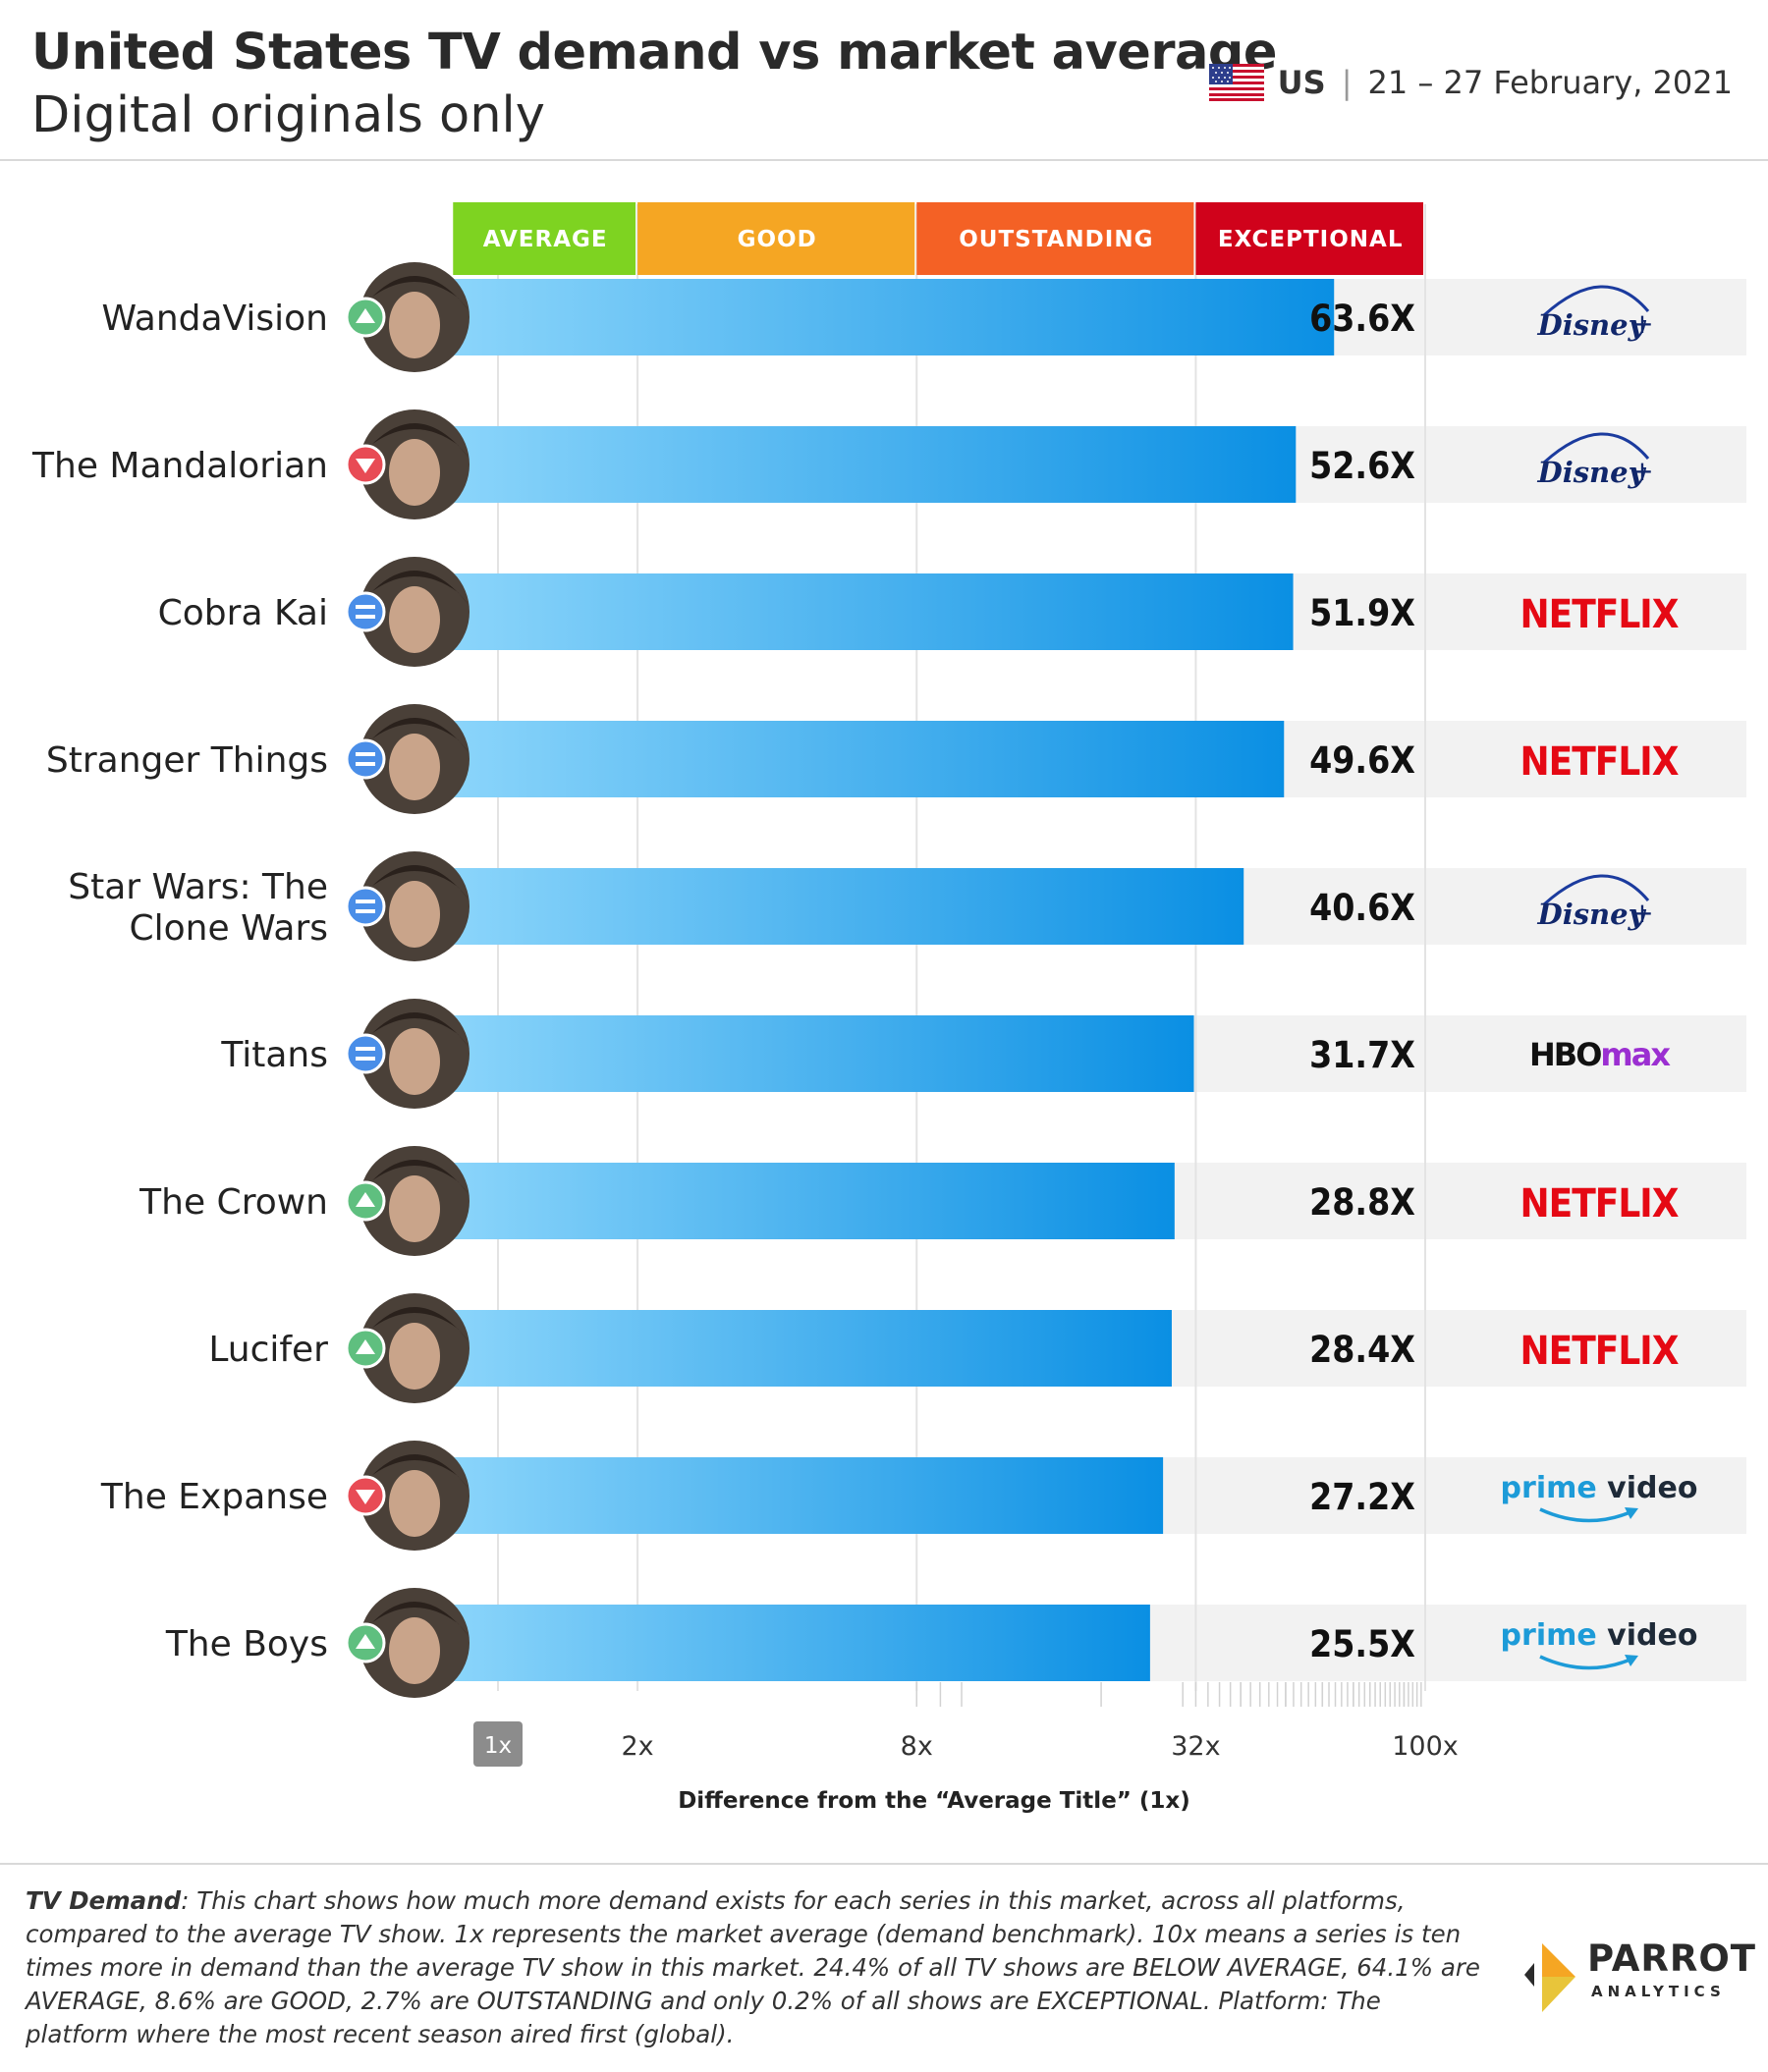 The height and width of the screenshot is (2072, 1768). Describe the element at coordinates (1195, 1746) in the screenshot. I see `tick-label-32x: 32x` at that location.